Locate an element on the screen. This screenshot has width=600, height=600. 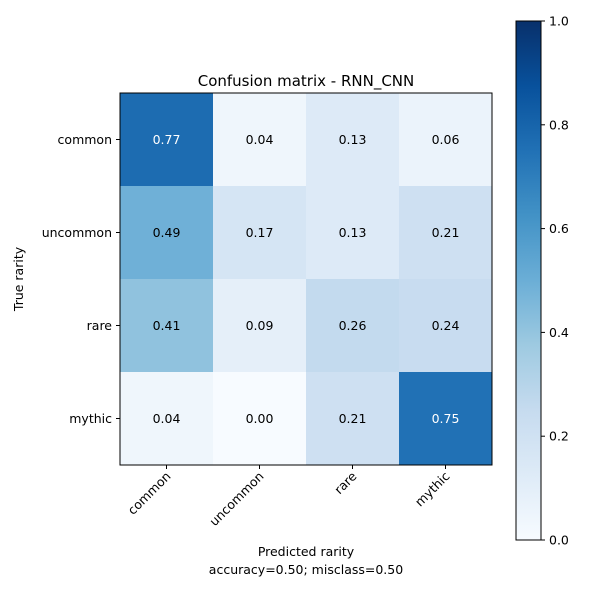
cell-value-label: 0.06 is located at coordinates (446, 139).